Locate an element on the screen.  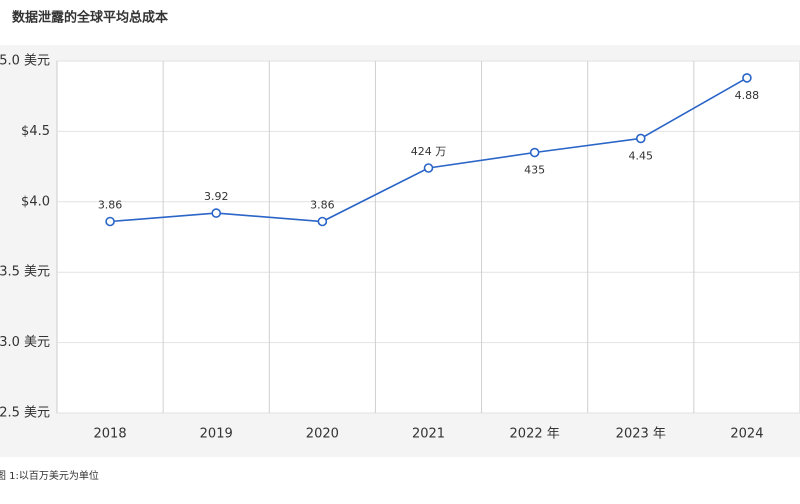
y-tick-label: 2.5 美元 is located at coordinates (25, 413).